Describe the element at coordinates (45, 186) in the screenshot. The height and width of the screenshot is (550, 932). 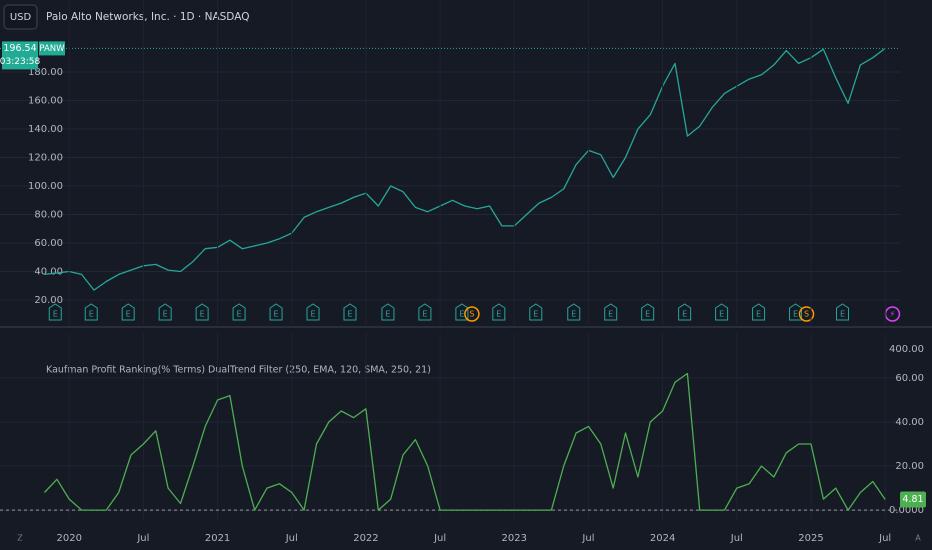
I see `y-tick-label: 100.00` at that location.